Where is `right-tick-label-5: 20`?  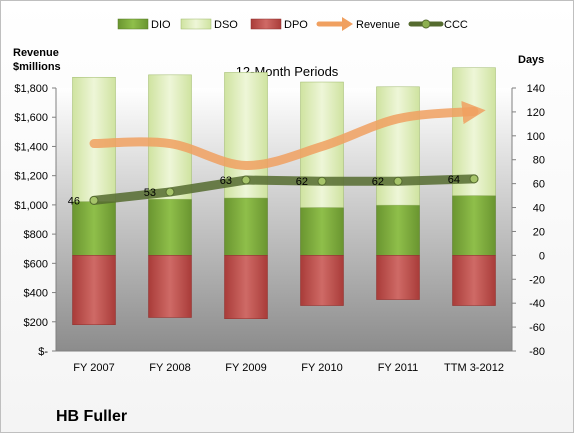
right-tick-label-5: 20 is located at coordinates (539, 232).